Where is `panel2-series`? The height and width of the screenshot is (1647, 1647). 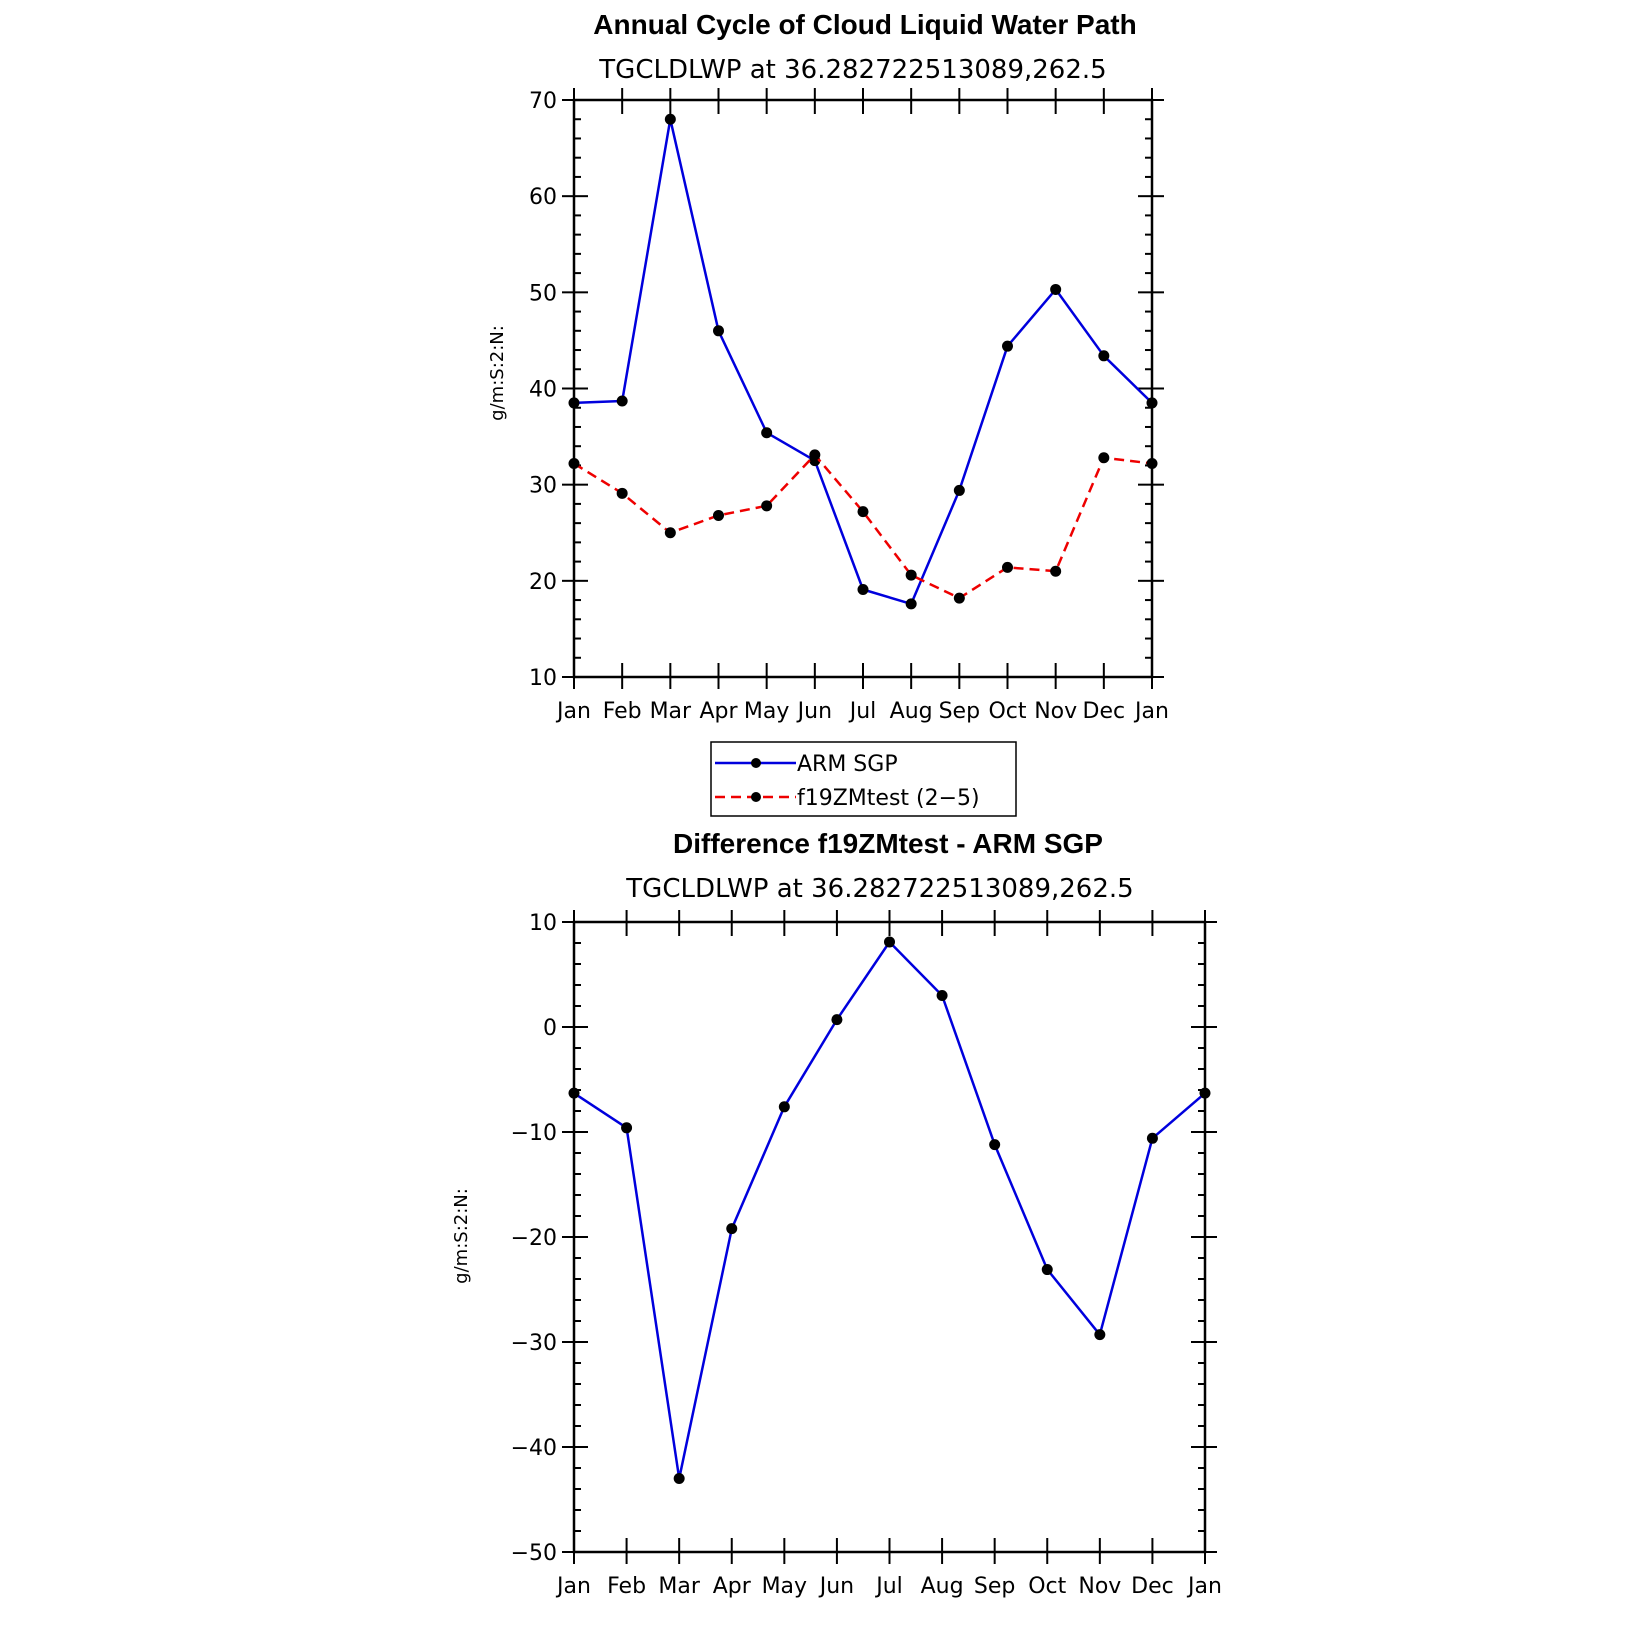
panel2-series is located at coordinates (889, 1210).